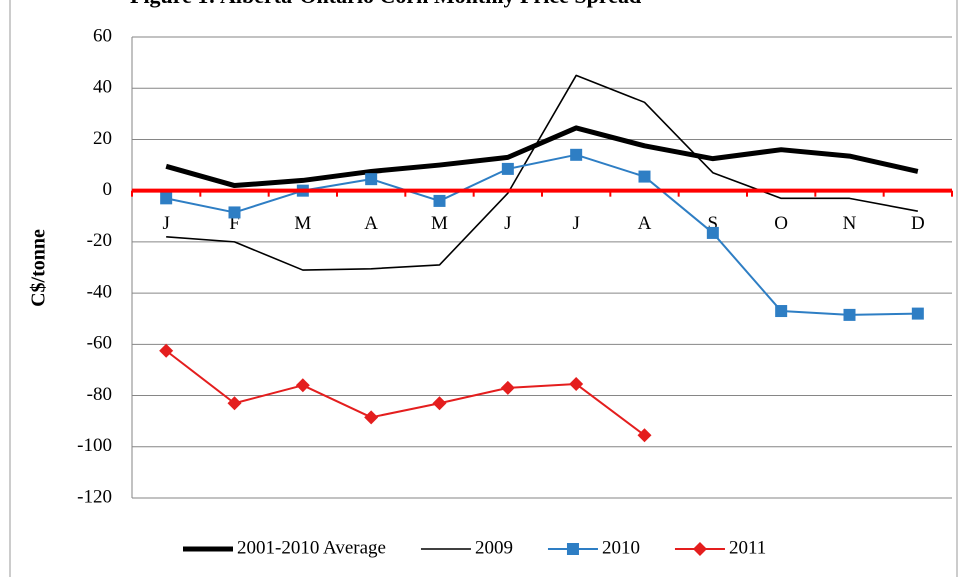 The width and height of the screenshot is (960, 577). What do you see at coordinates (94, 445) in the screenshot?
I see `y-tick-label: -100` at bounding box center [94, 445].